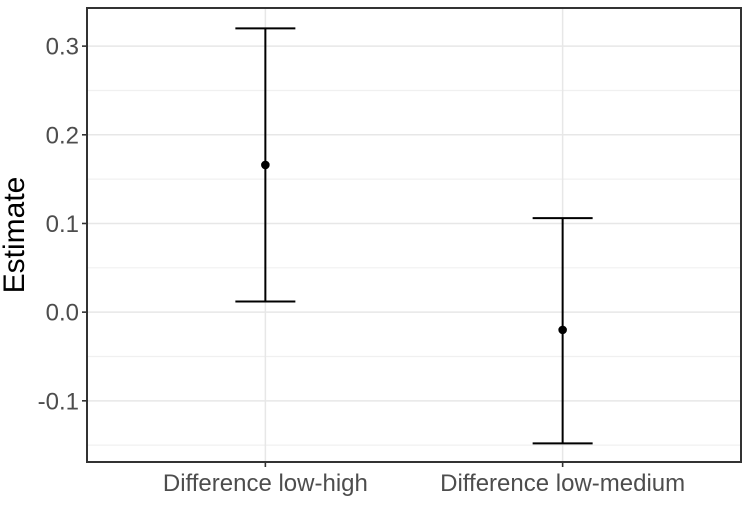 The width and height of the screenshot is (750, 532). What do you see at coordinates (62, 224) in the screenshot?
I see `y-axis-tick-label: 0.1` at bounding box center [62, 224].